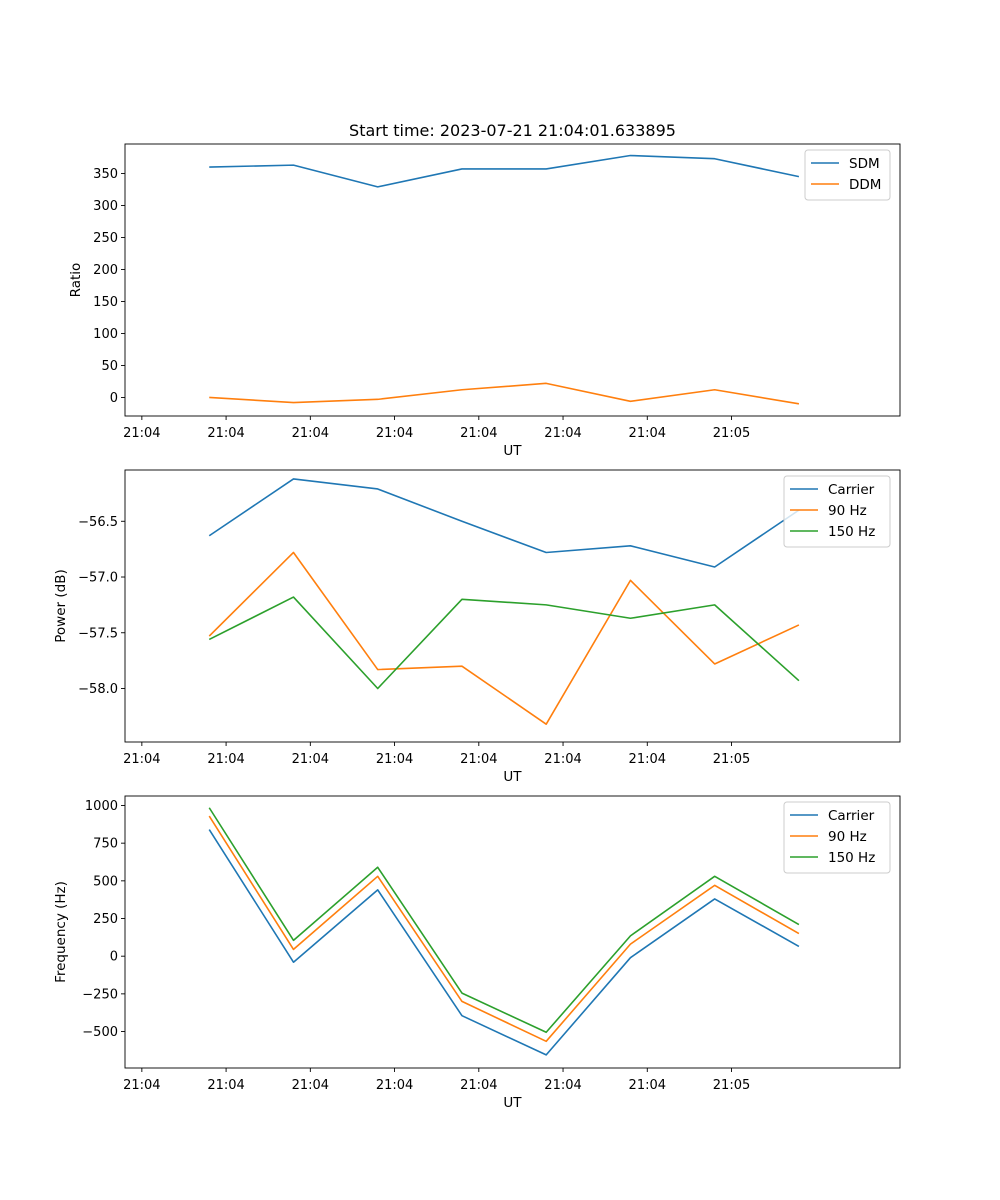 This screenshot has width=1000, height=1200. Describe the element at coordinates (100, 1032) in the screenshot. I see `y-tick-label: −500` at that location.